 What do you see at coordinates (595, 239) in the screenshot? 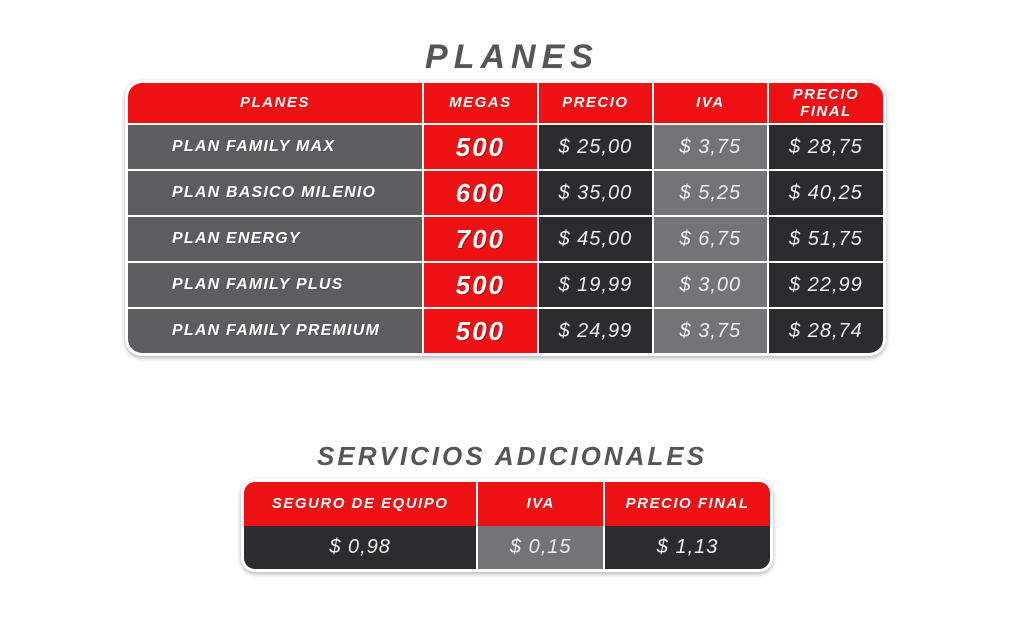
I see `precio-cell: $ 45,00` at bounding box center [595, 239].